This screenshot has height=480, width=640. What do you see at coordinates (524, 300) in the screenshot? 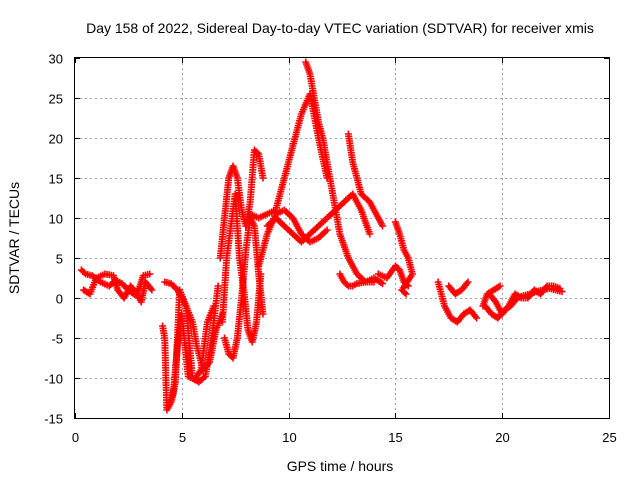
I see `series-arc20` at bounding box center [524, 300].